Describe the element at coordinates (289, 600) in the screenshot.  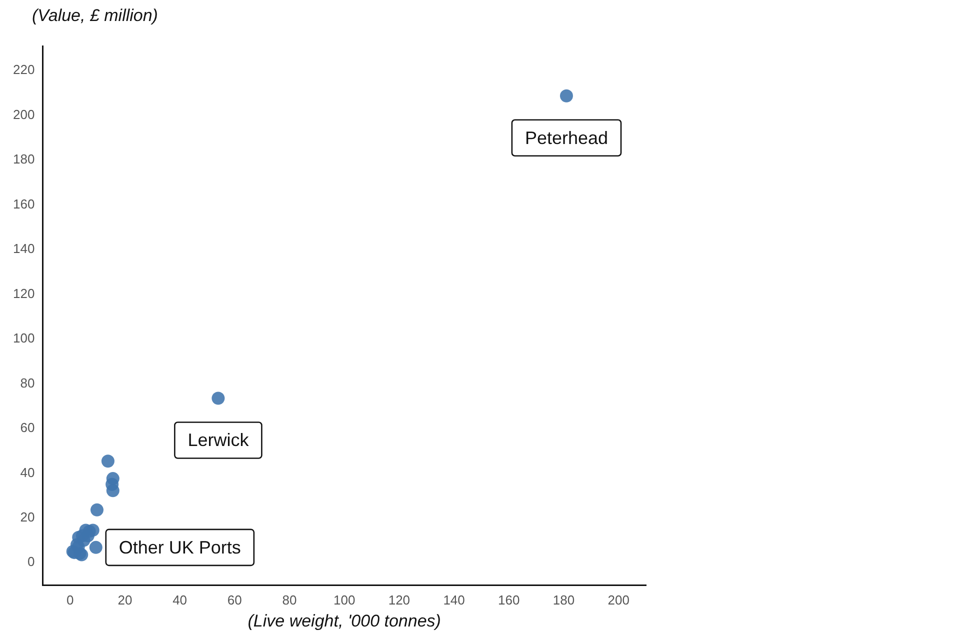
I see `x-tick-label: 80` at that location.